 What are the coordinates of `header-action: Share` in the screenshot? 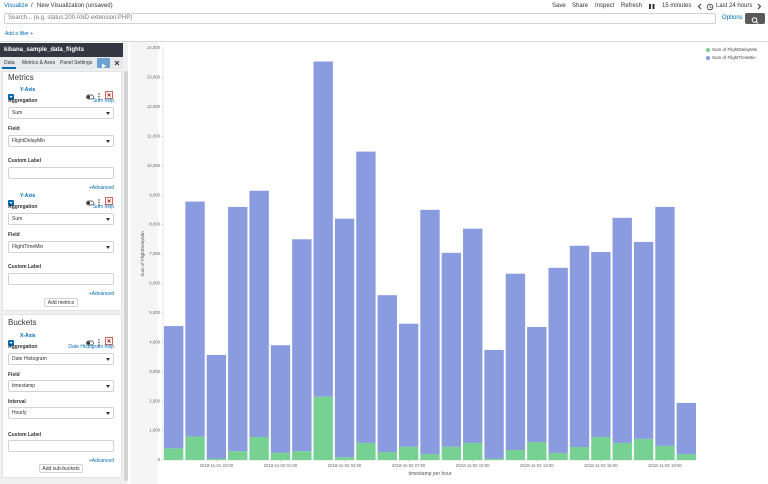 It's located at (580, 6).